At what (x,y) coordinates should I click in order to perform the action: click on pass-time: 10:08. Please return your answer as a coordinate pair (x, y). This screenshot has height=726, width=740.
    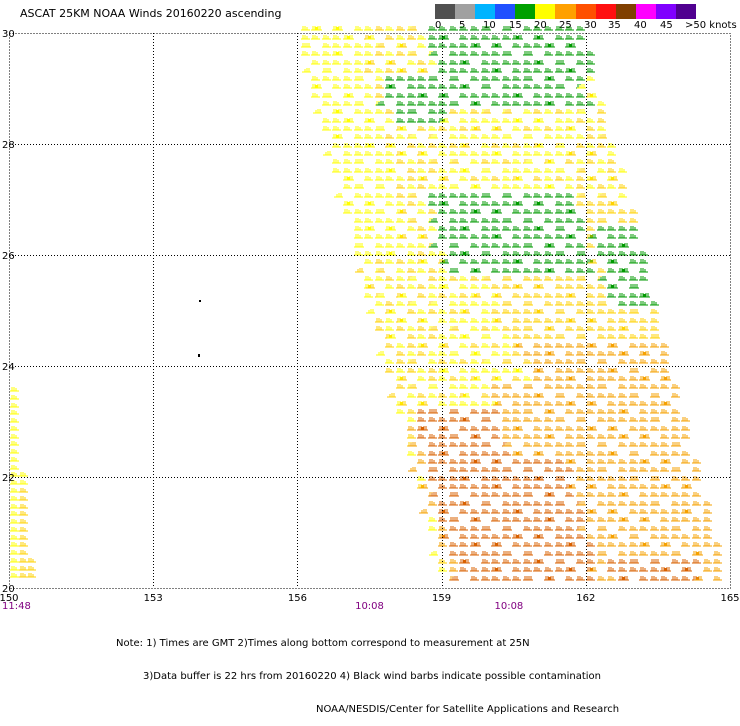
    Looking at the image, I should click on (369, 606).